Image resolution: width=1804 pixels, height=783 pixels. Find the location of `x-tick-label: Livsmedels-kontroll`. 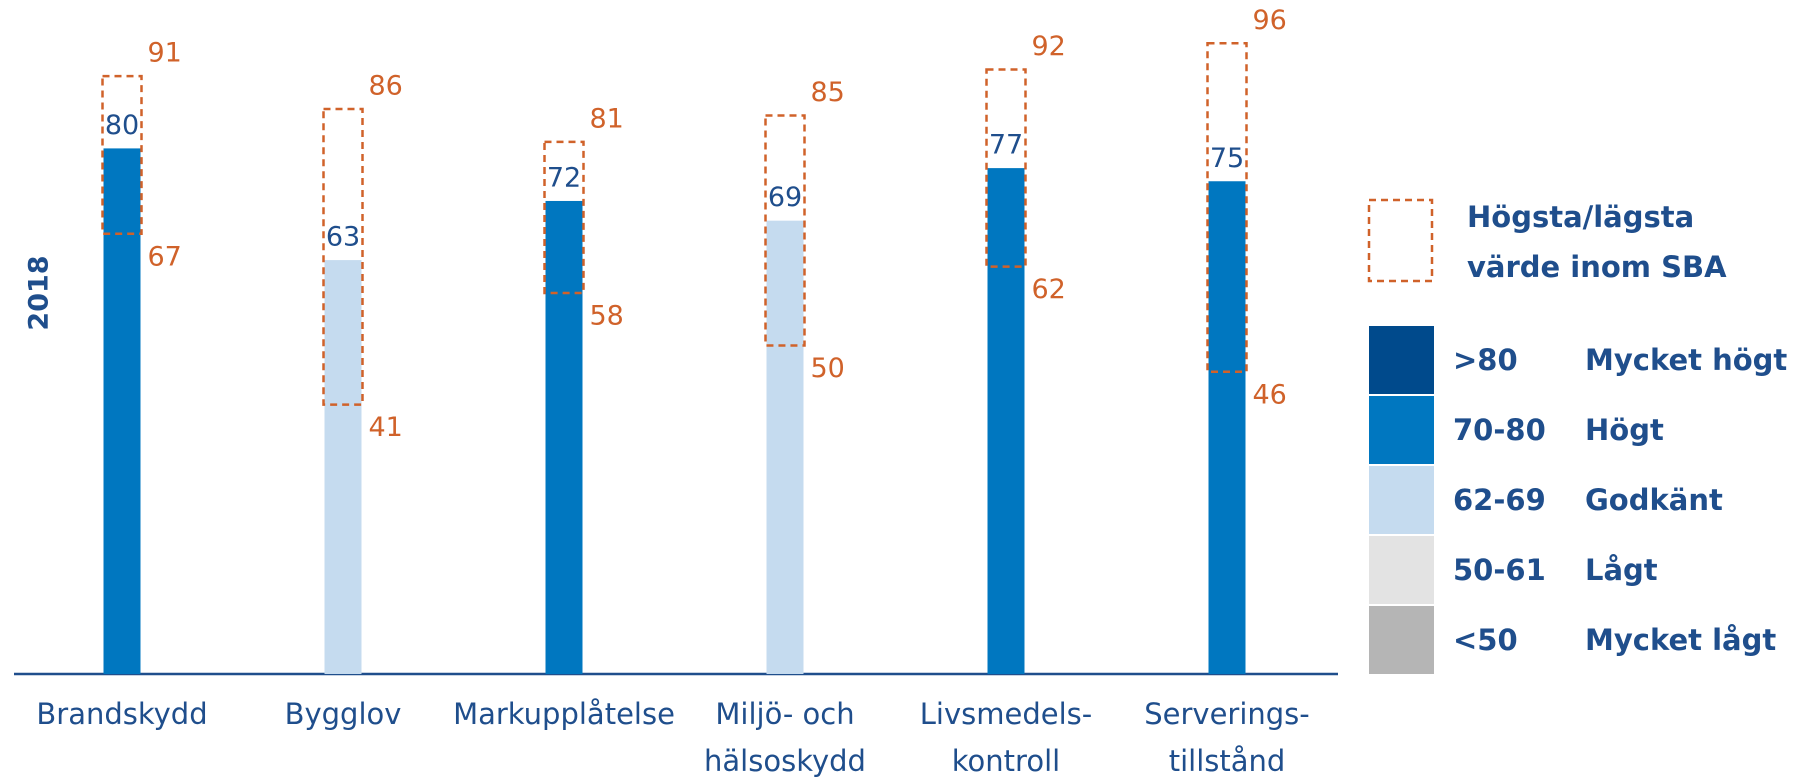

x-tick-label: Livsmedels-kontroll is located at coordinates (1006, 737).